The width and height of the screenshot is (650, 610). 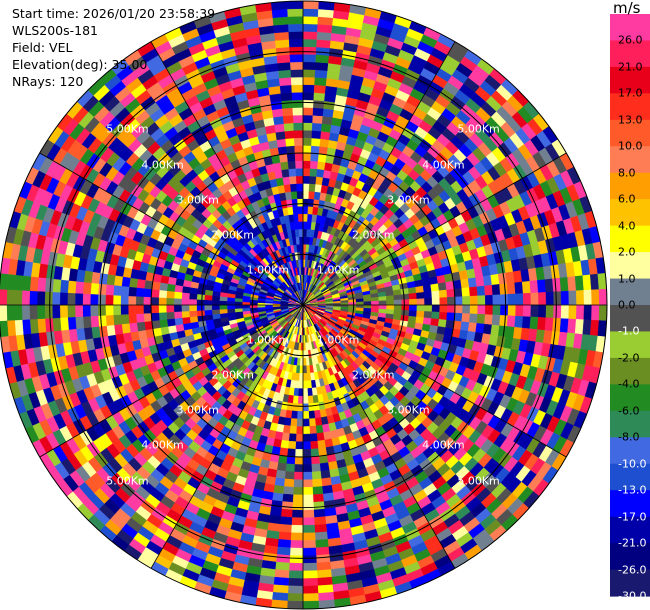 I want to click on colorbar-tick-label: 21.0, so click(x=630, y=67).